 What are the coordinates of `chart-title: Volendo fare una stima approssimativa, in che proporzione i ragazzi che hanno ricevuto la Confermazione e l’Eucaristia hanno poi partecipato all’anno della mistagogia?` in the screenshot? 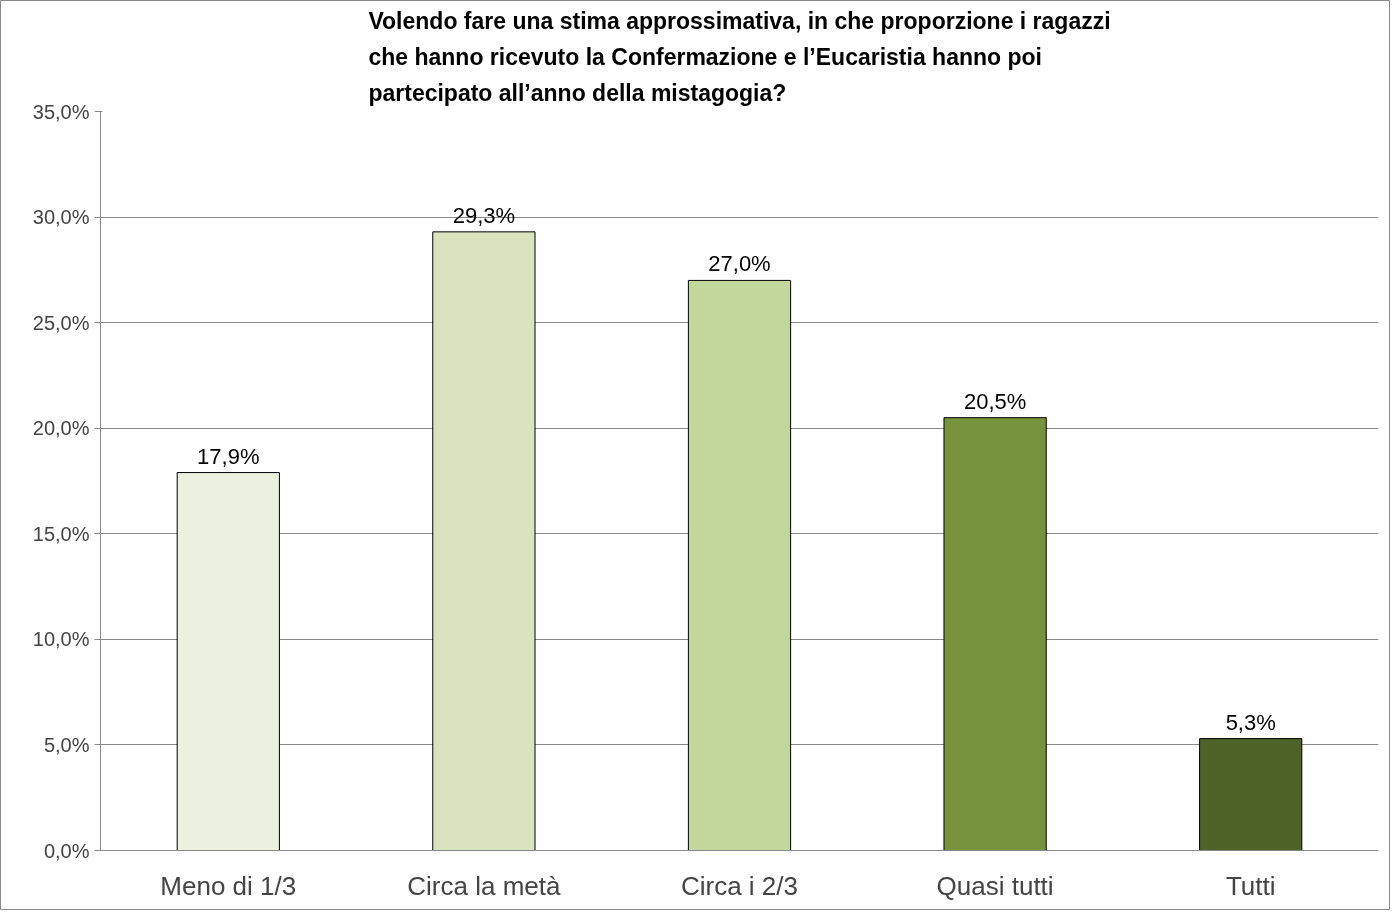 It's located at (739, 57).